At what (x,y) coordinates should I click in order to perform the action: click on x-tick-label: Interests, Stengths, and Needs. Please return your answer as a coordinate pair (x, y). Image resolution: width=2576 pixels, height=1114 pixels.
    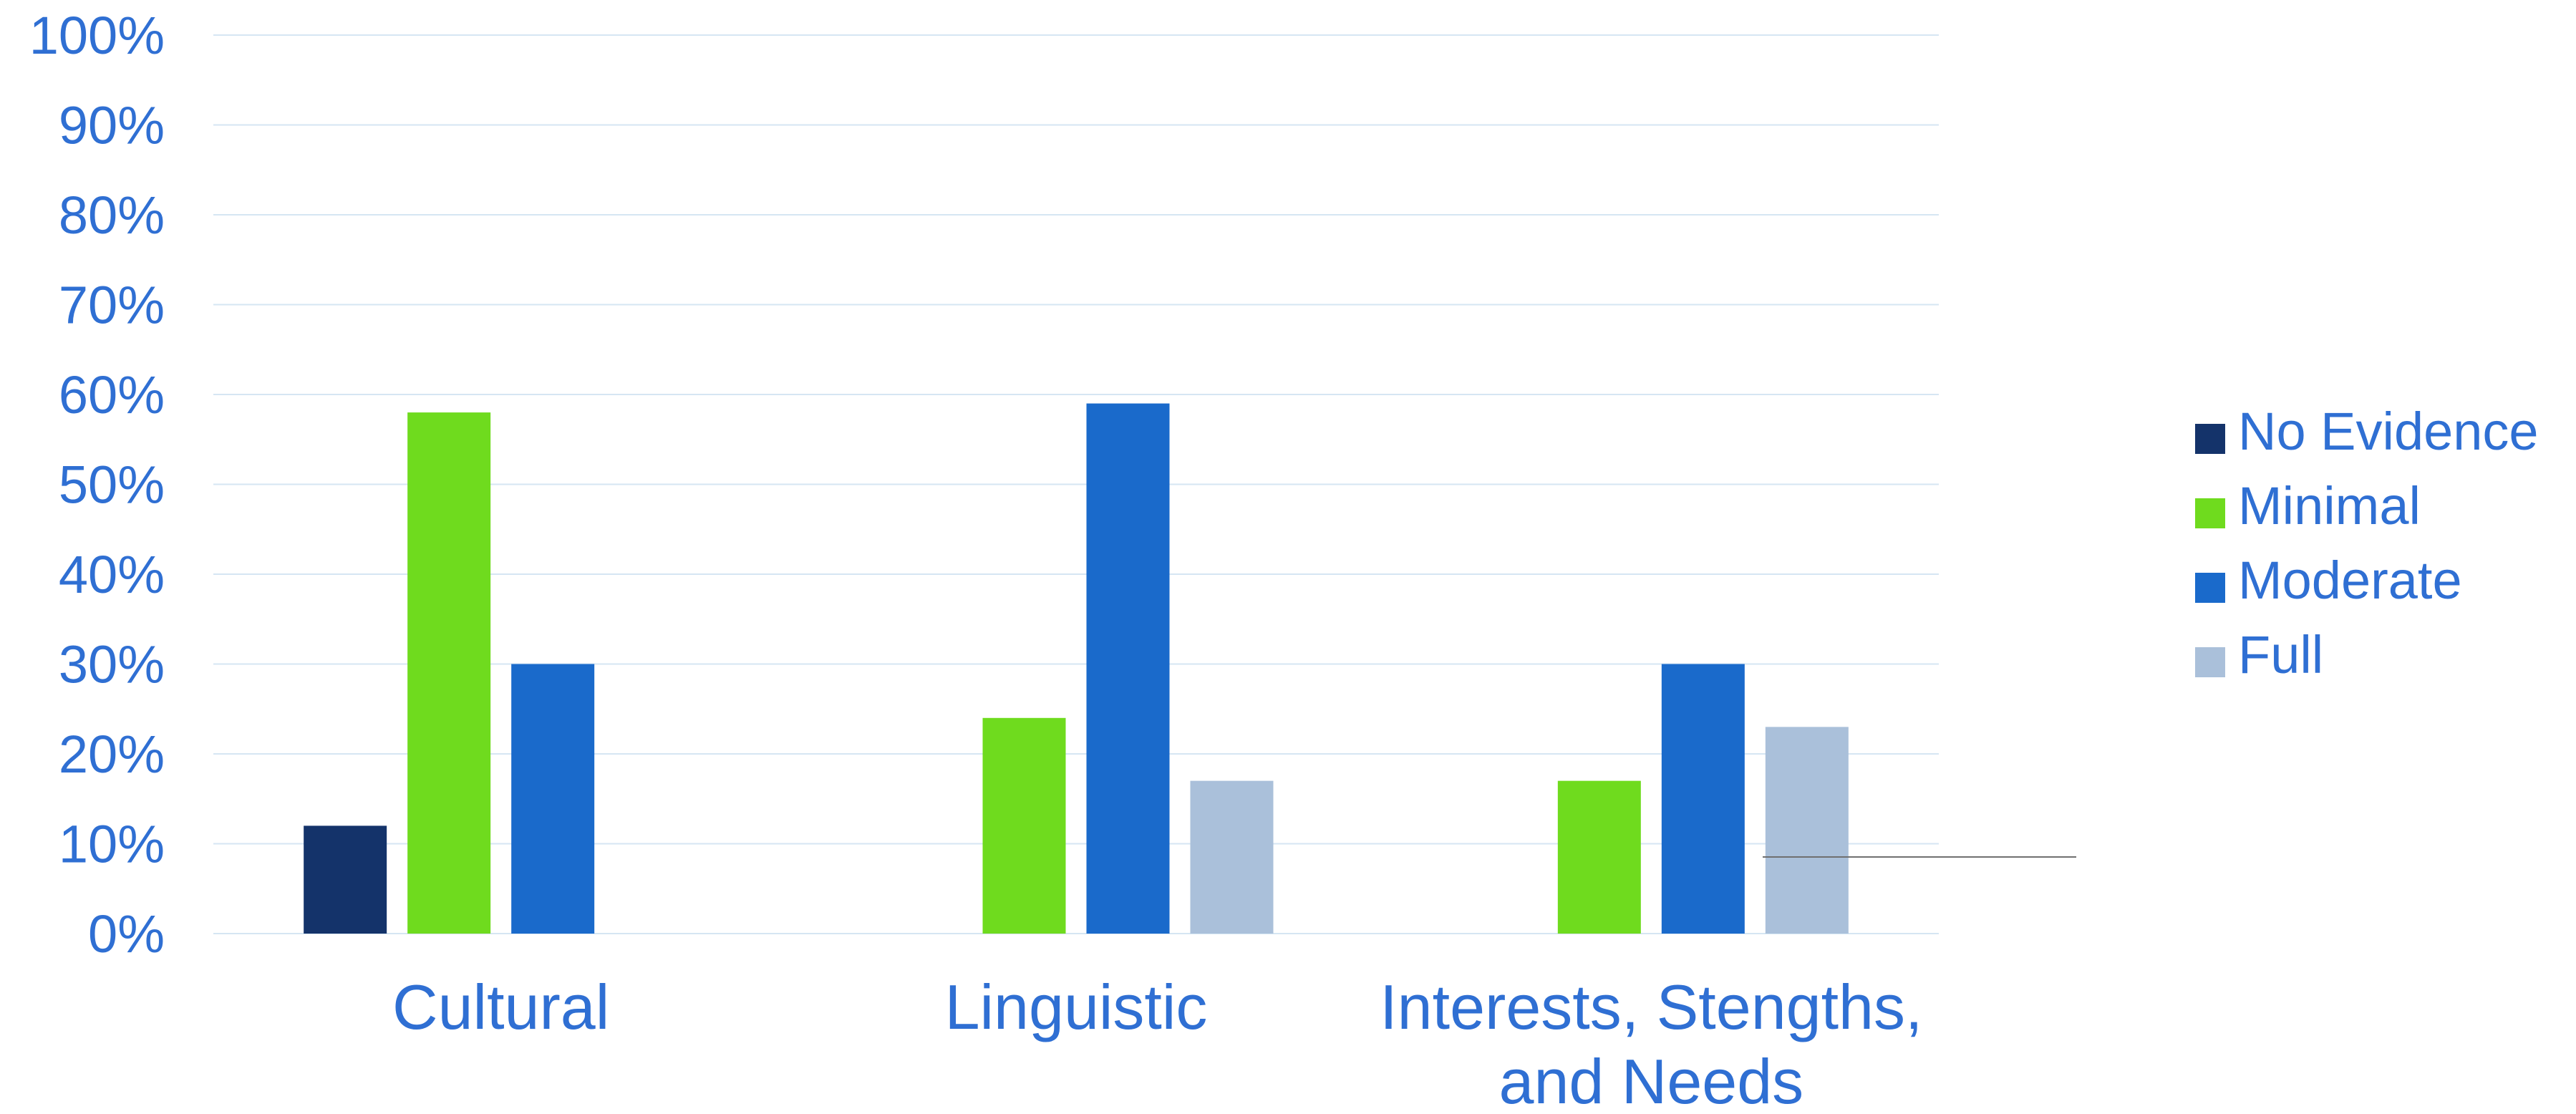
    Looking at the image, I should click on (1651, 1043).